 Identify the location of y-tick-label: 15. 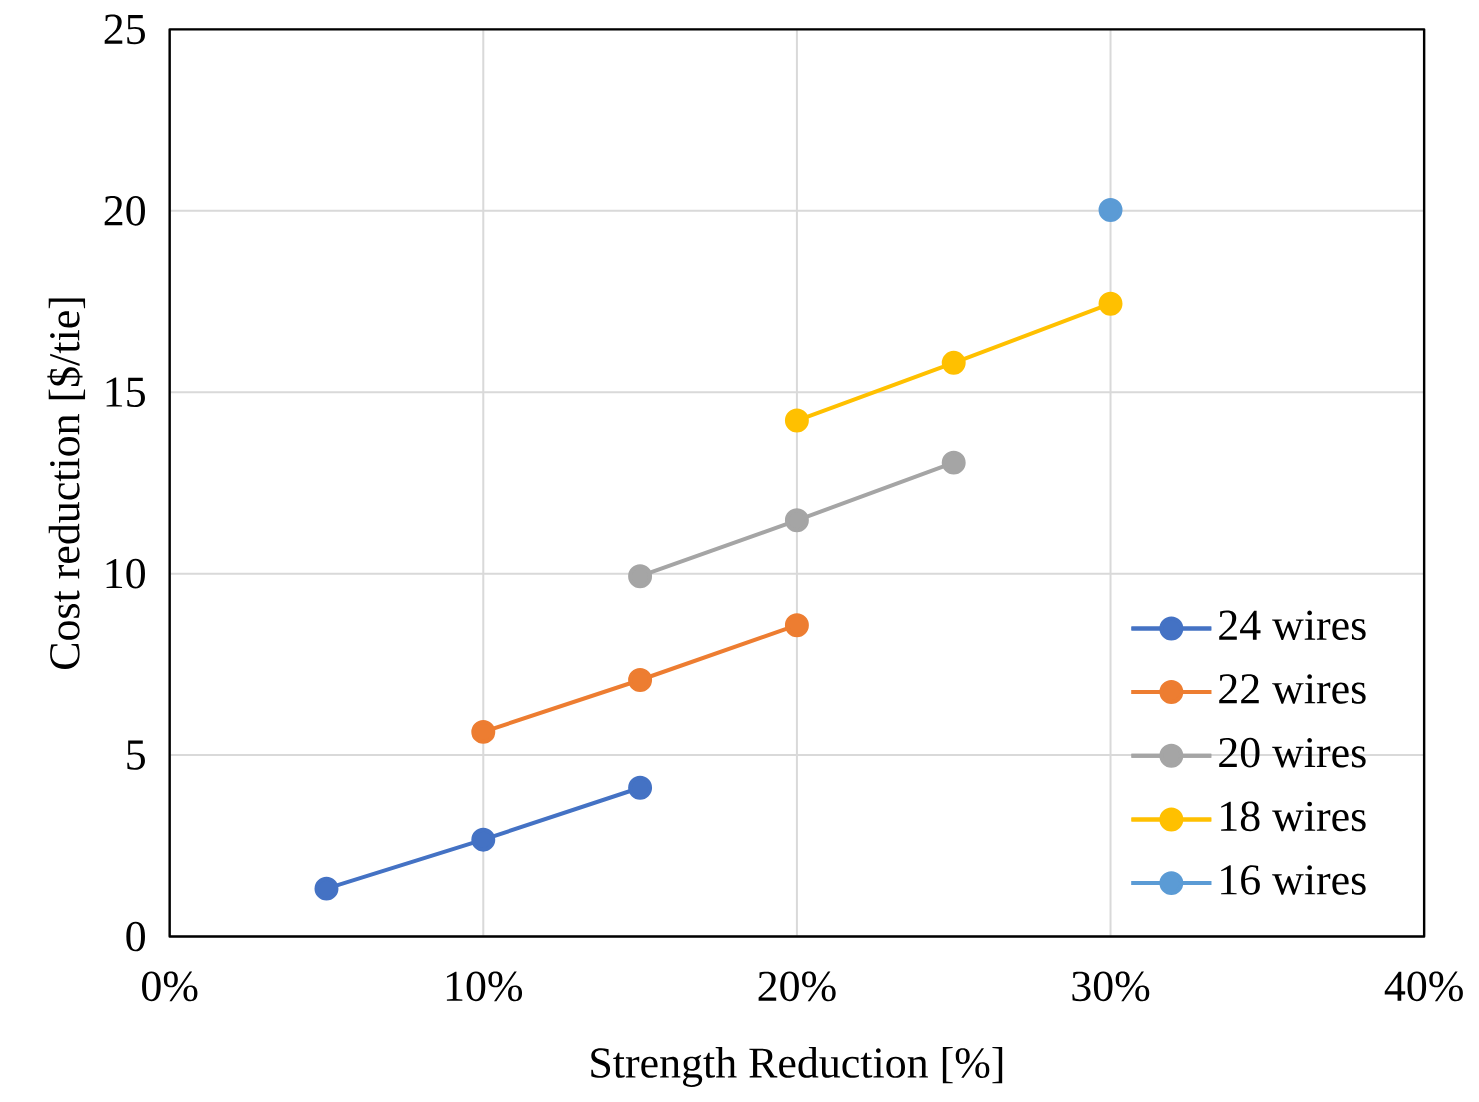
(125, 392).